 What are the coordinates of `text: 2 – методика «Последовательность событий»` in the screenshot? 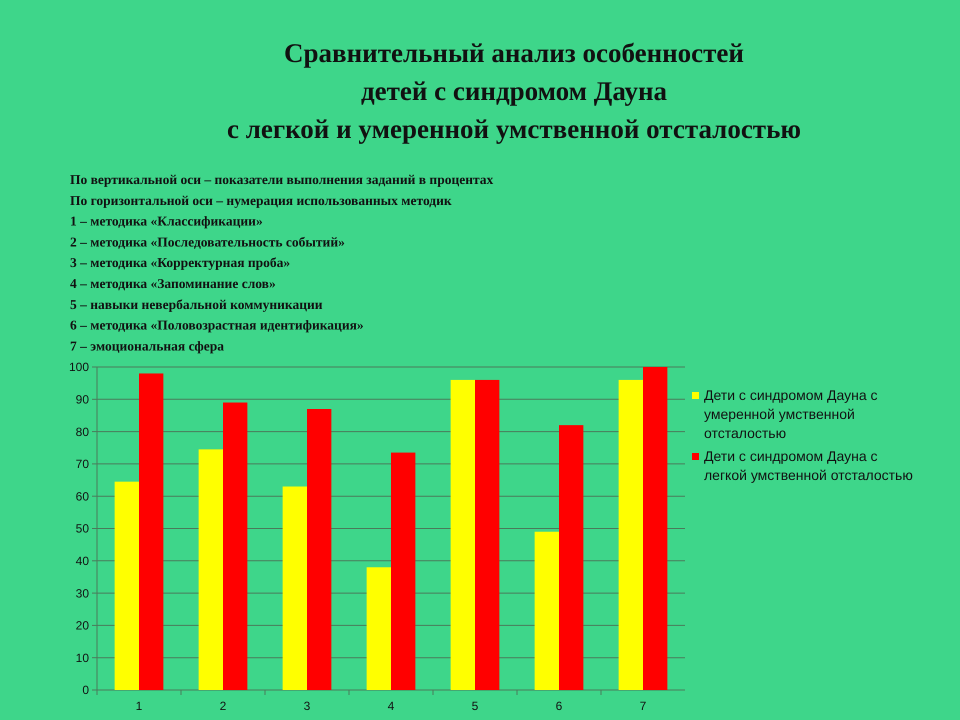 It's located at (208, 242).